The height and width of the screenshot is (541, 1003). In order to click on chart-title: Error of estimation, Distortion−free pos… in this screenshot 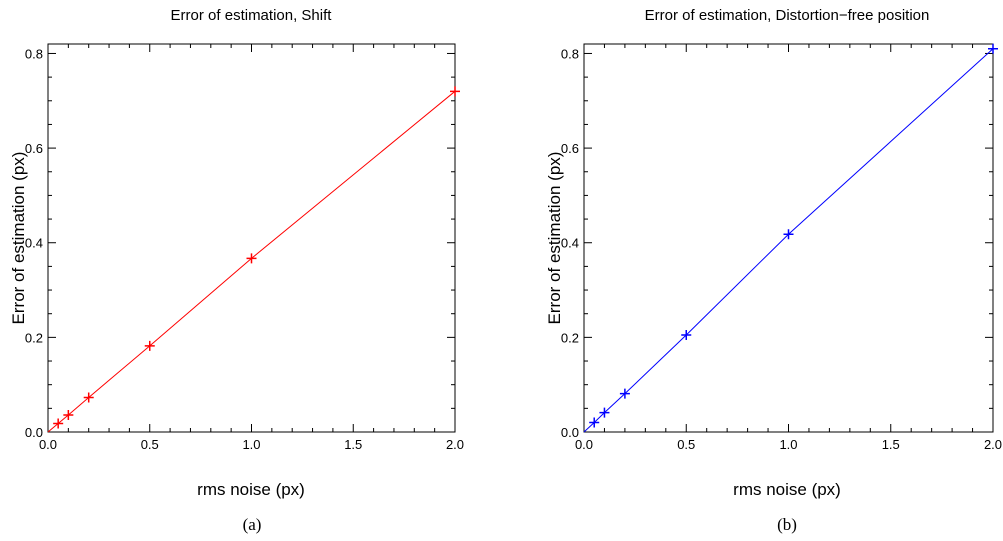, I will do `click(787, 15)`.